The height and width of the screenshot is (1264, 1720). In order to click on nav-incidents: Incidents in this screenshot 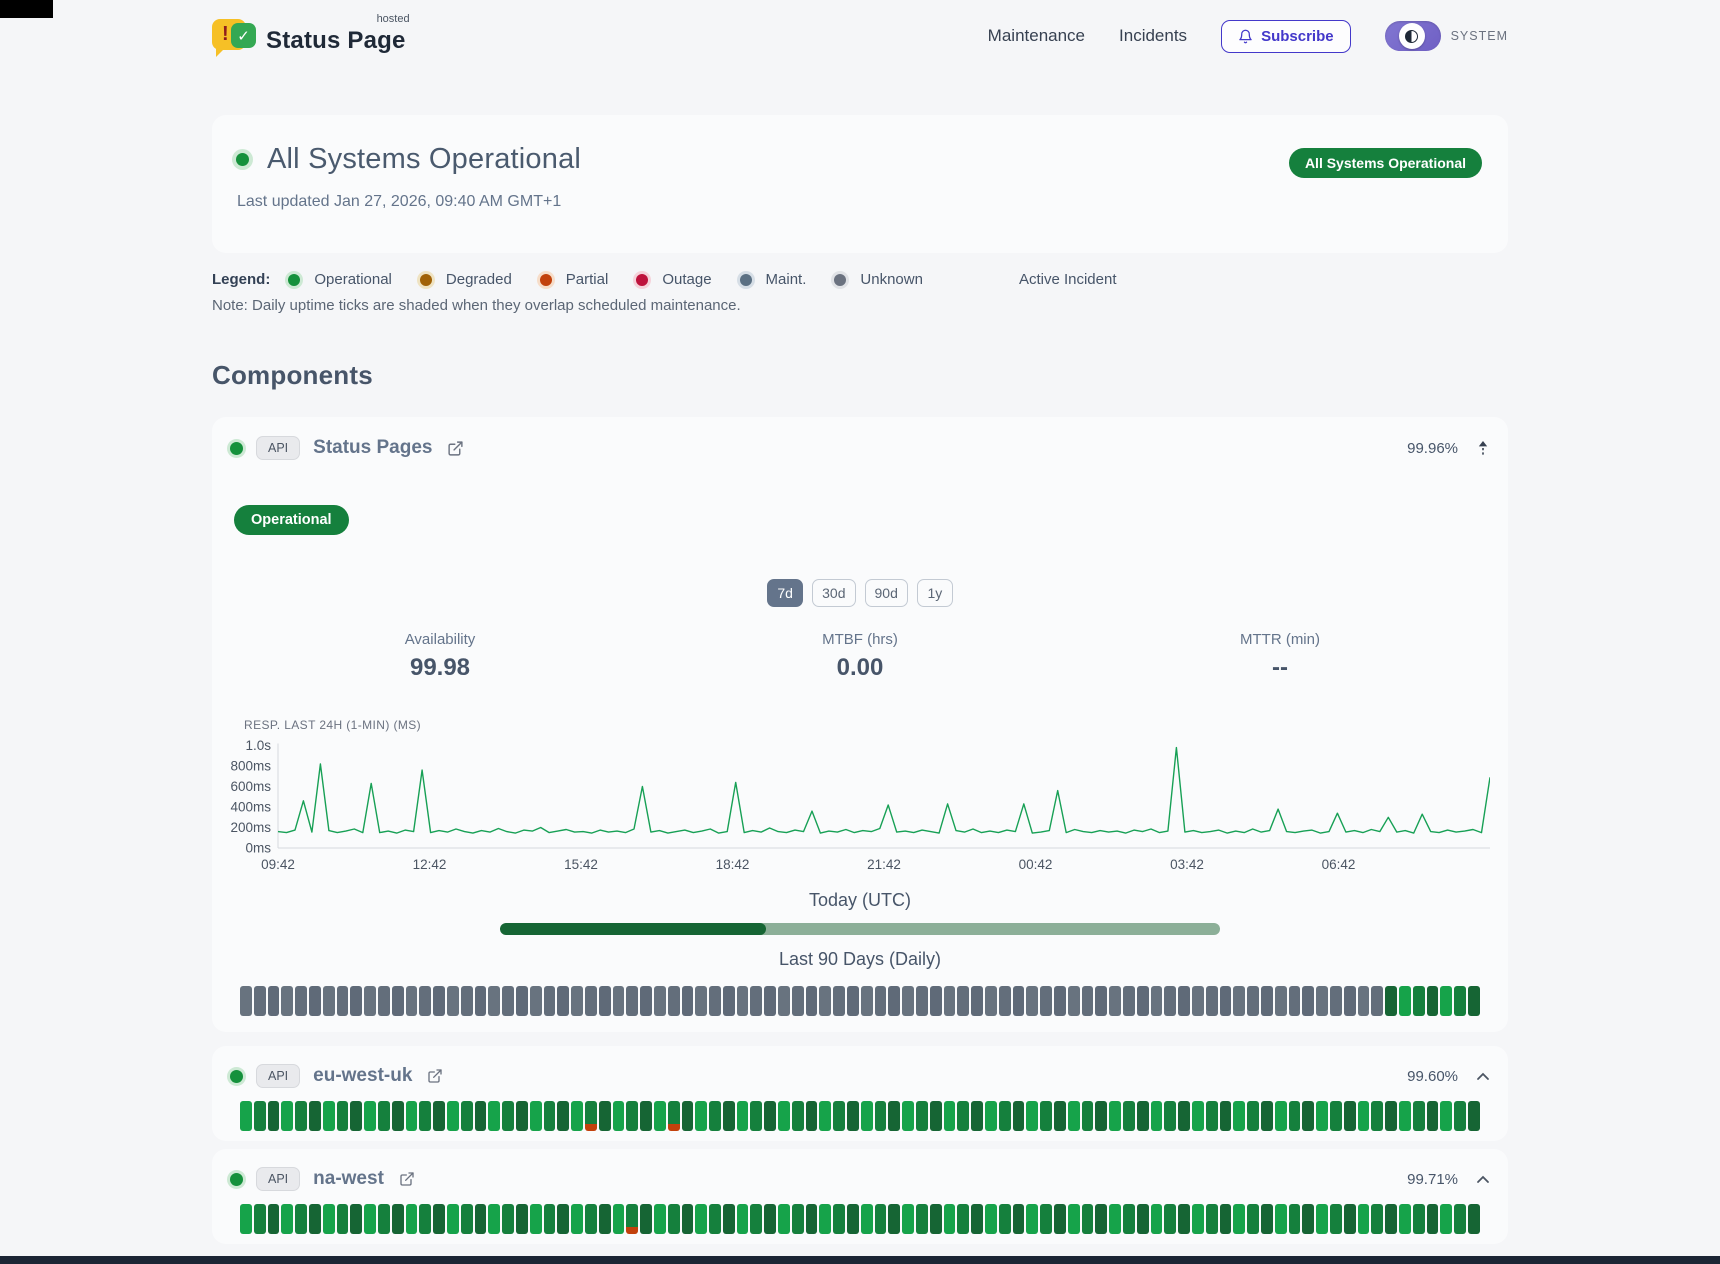, I will do `click(1153, 35)`.